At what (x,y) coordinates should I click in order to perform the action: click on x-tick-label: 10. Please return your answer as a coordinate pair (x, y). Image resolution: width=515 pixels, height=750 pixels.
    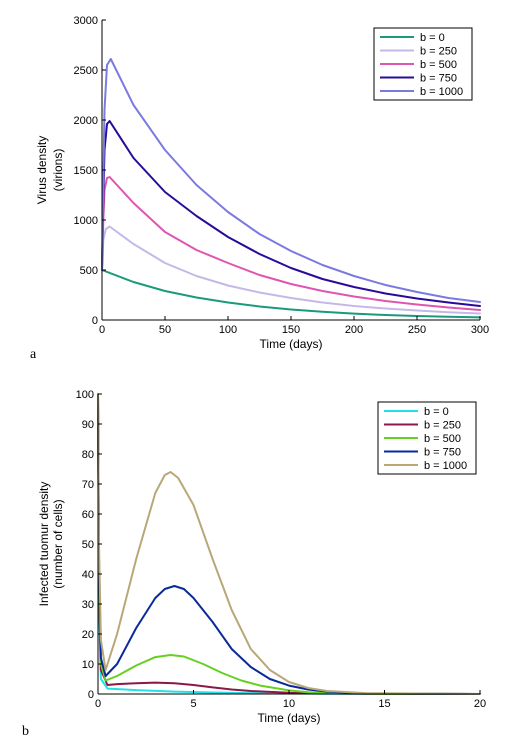
    Looking at the image, I should click on (289, 704).